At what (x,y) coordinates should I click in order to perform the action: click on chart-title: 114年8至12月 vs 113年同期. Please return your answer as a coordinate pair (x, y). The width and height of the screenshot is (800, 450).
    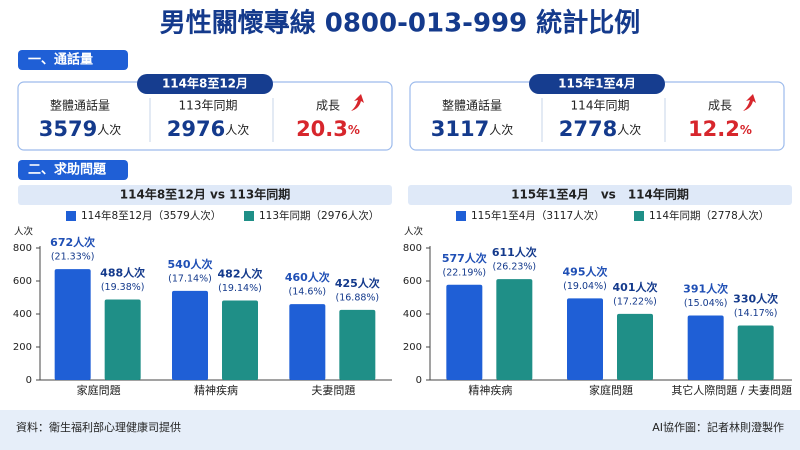
    Looking at the image, I should click on (205, 194).